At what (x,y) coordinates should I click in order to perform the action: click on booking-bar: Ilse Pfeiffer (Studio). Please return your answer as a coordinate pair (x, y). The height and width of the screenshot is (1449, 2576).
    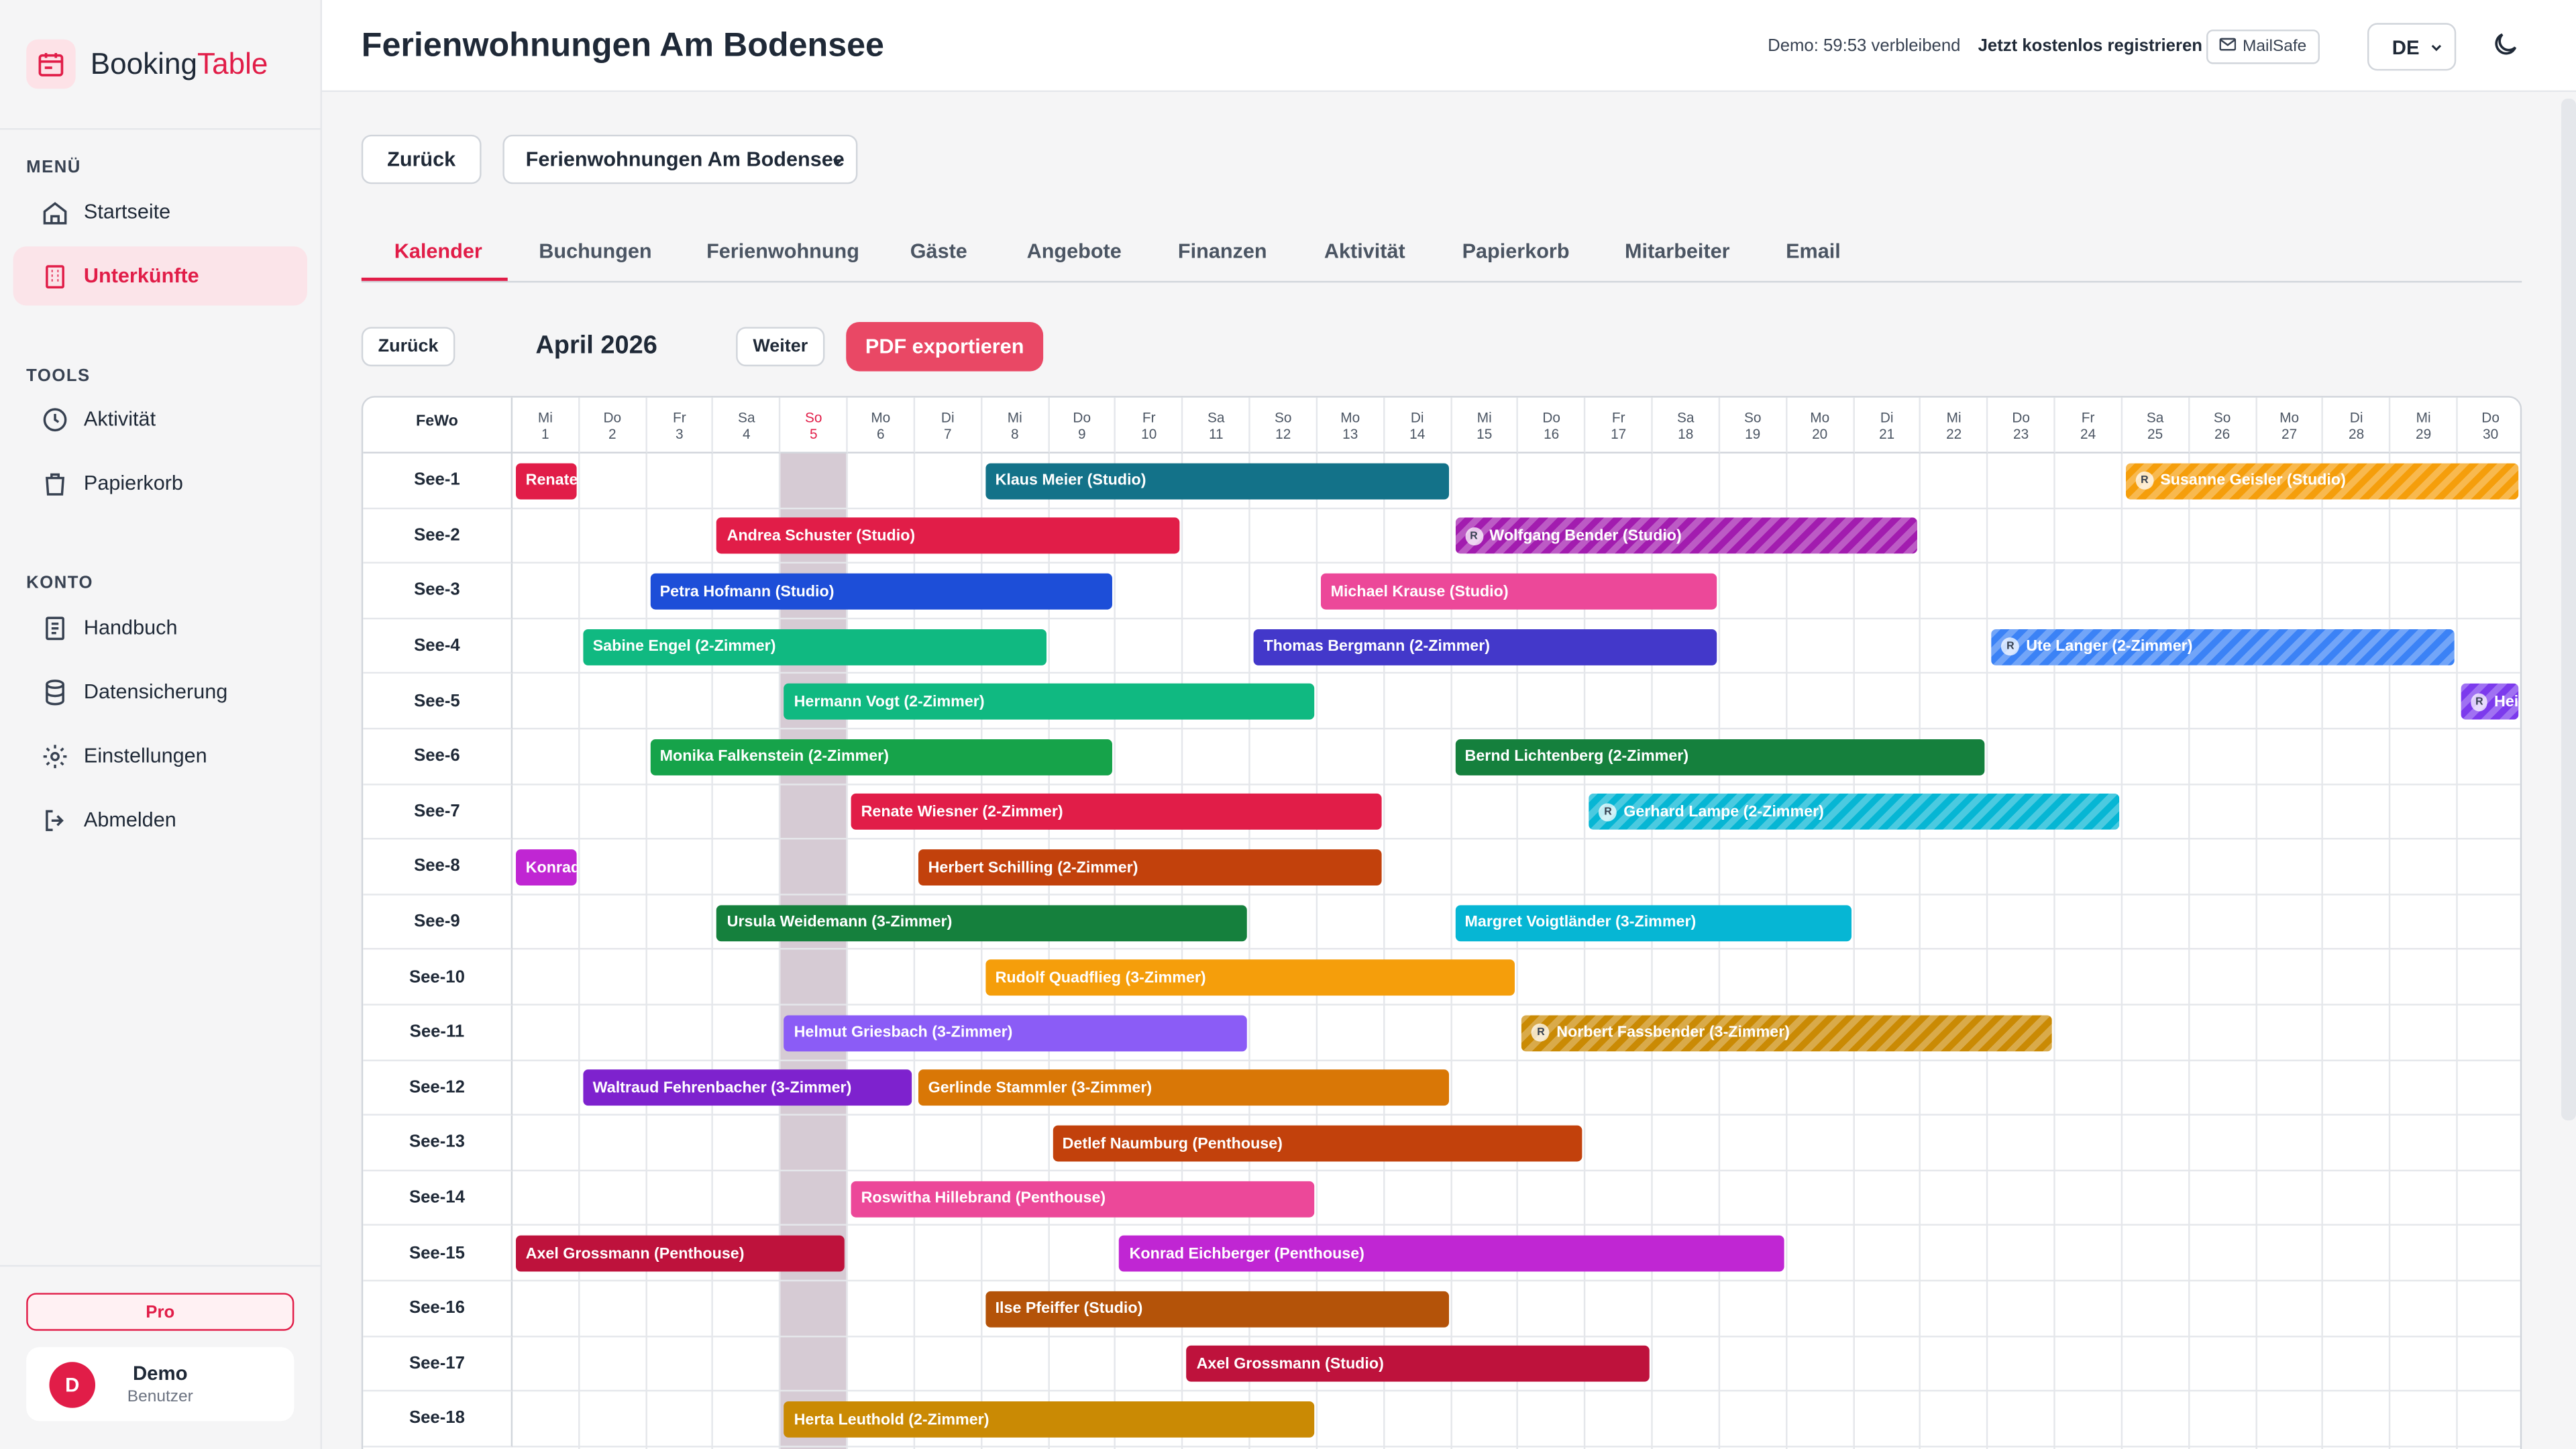
    Looking at the image, I should click on (1217, 1309).